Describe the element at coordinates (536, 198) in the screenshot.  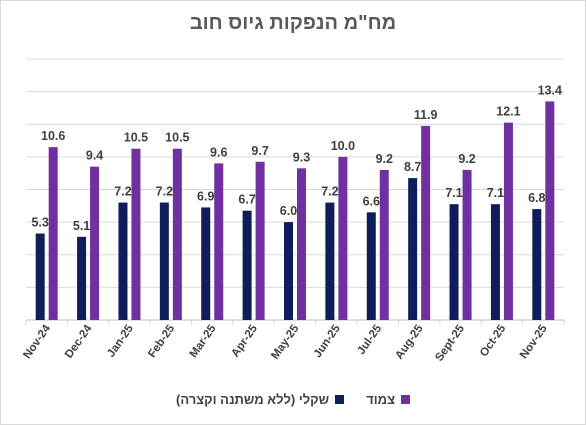
I see `data-label-series-1: 6.8` at that location.